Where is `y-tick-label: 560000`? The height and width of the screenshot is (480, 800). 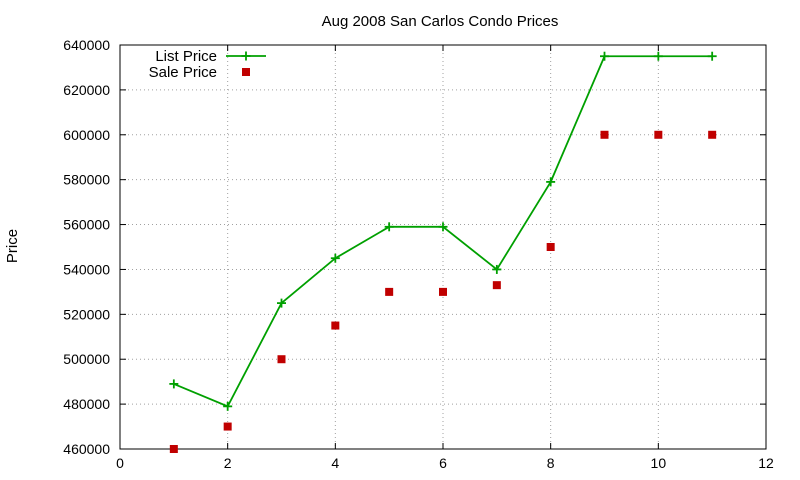
y-tick-label: 560000 is located at coordinates (86, 225).